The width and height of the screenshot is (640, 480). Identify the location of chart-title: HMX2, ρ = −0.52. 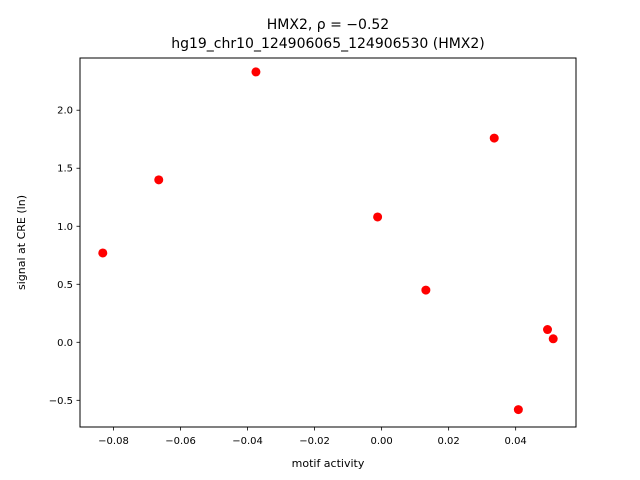
(328, 25).